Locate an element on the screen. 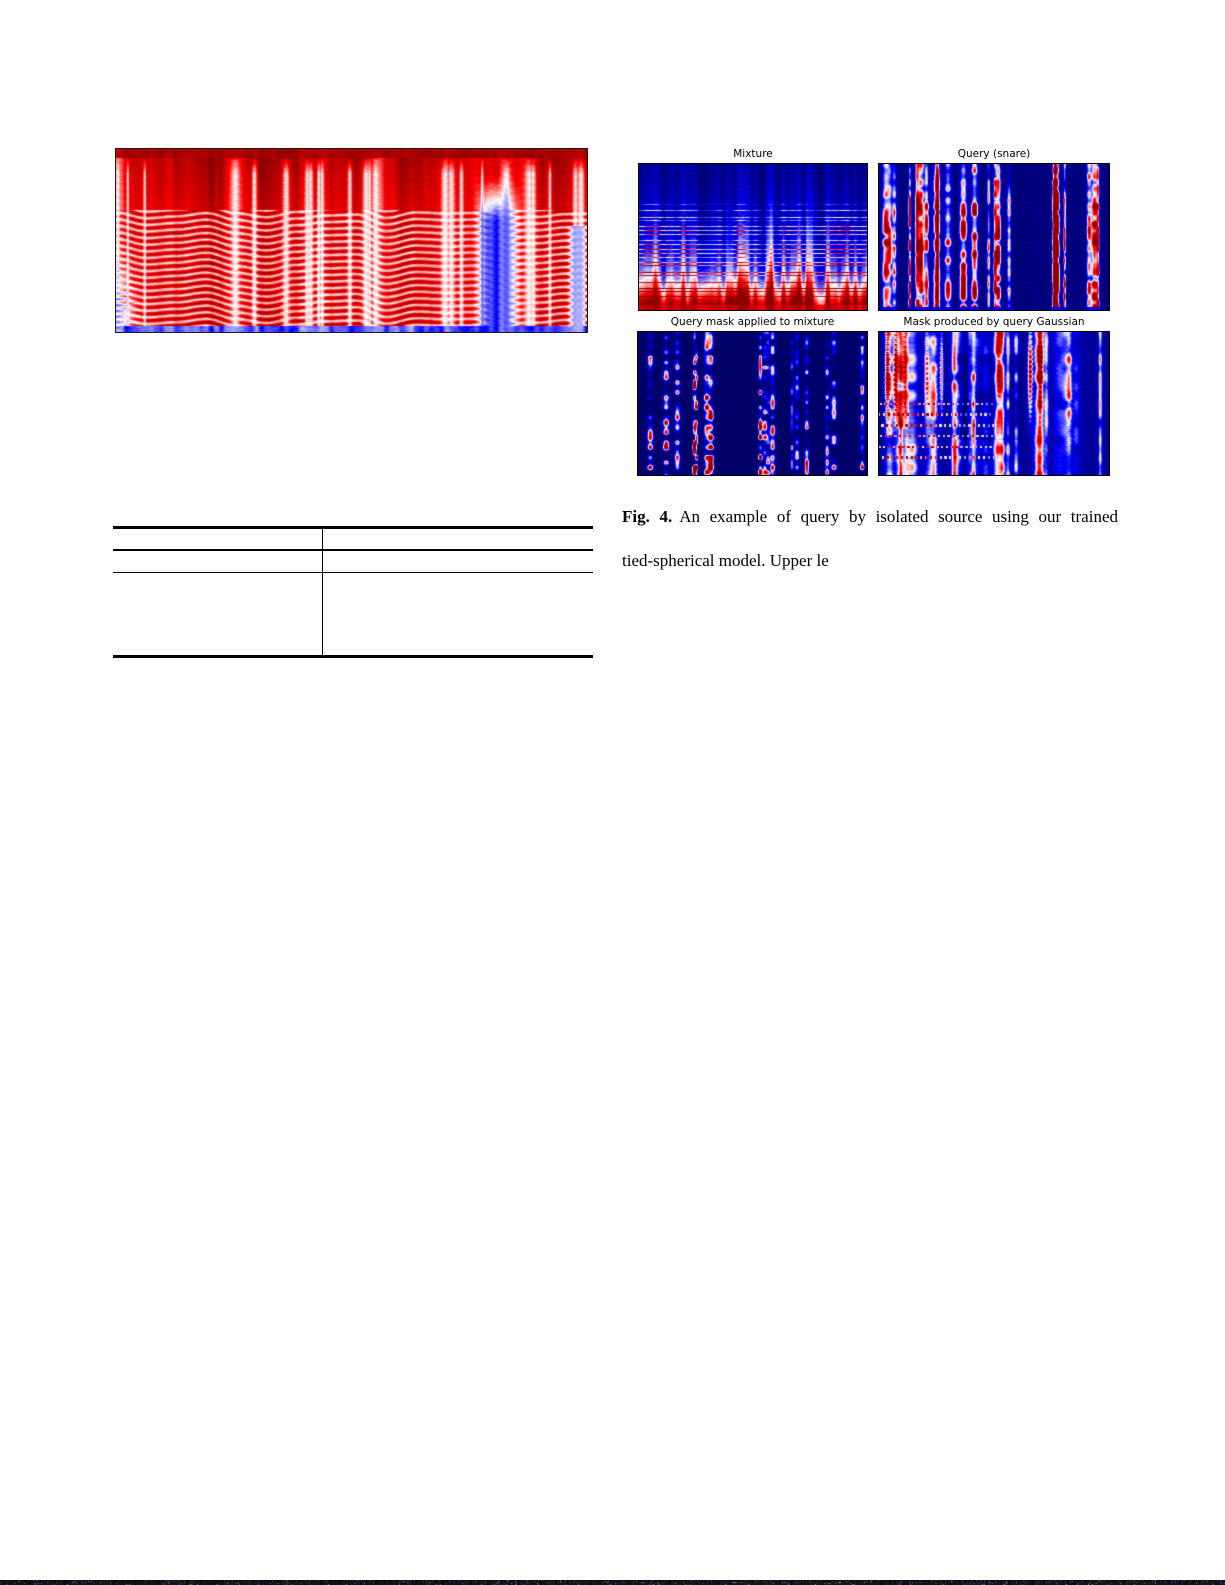 Image resolution: width=1225 pixels, height=1585 pixels. figure4-caption-label: Fig. 4. is located at coordinates (647, 516).